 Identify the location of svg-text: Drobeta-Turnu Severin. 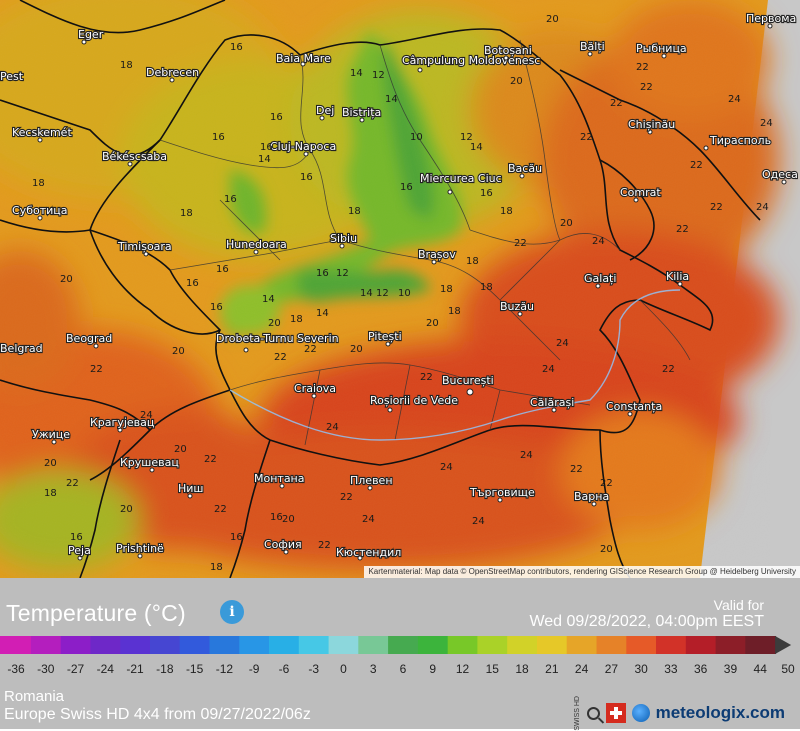
(277, 338).